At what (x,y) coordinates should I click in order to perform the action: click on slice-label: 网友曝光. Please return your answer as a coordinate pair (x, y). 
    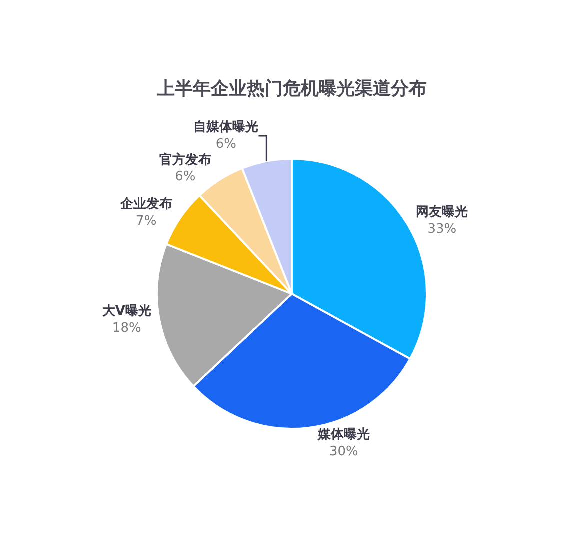
    Looking at the image, I should click on (442, 212).